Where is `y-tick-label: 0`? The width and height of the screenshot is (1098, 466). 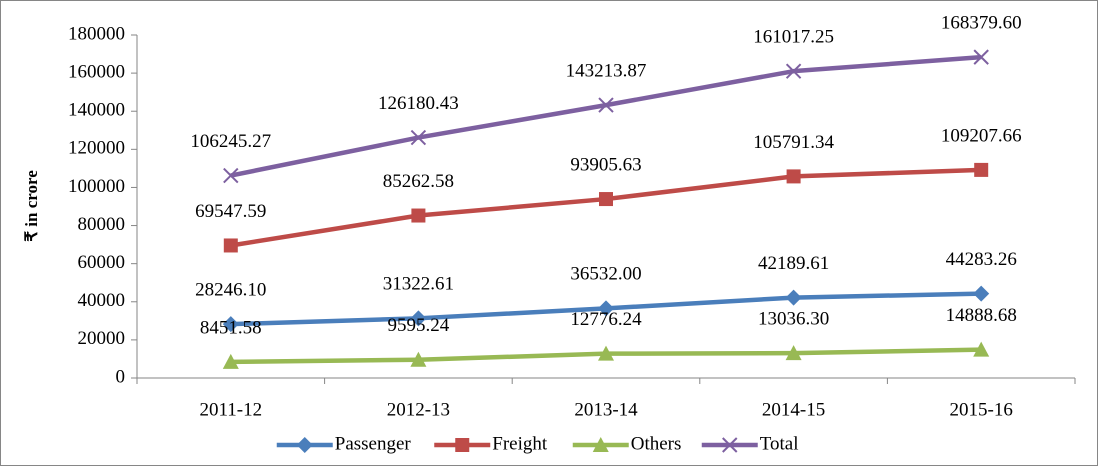
y-tick-label: 0 is located at coordinates (121, 376).